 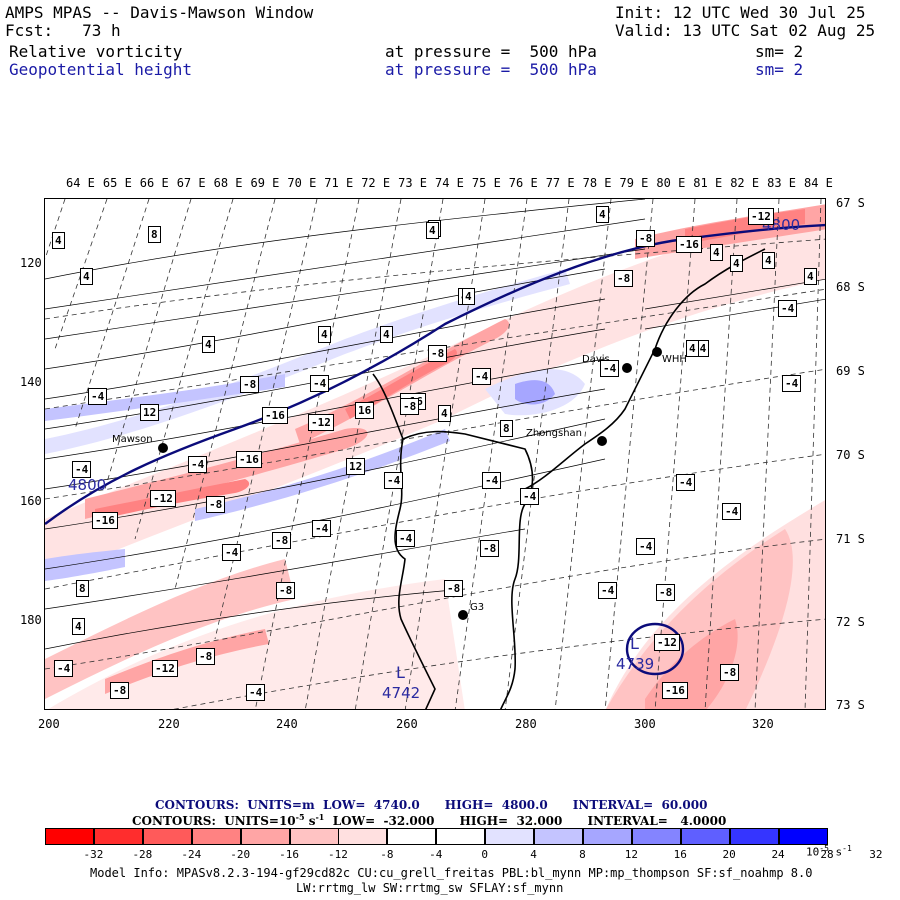 What do you see at coordinates (365, 410) in the screenshot?
I see `vorticity-label: 16` at bounding box center [365, 410].